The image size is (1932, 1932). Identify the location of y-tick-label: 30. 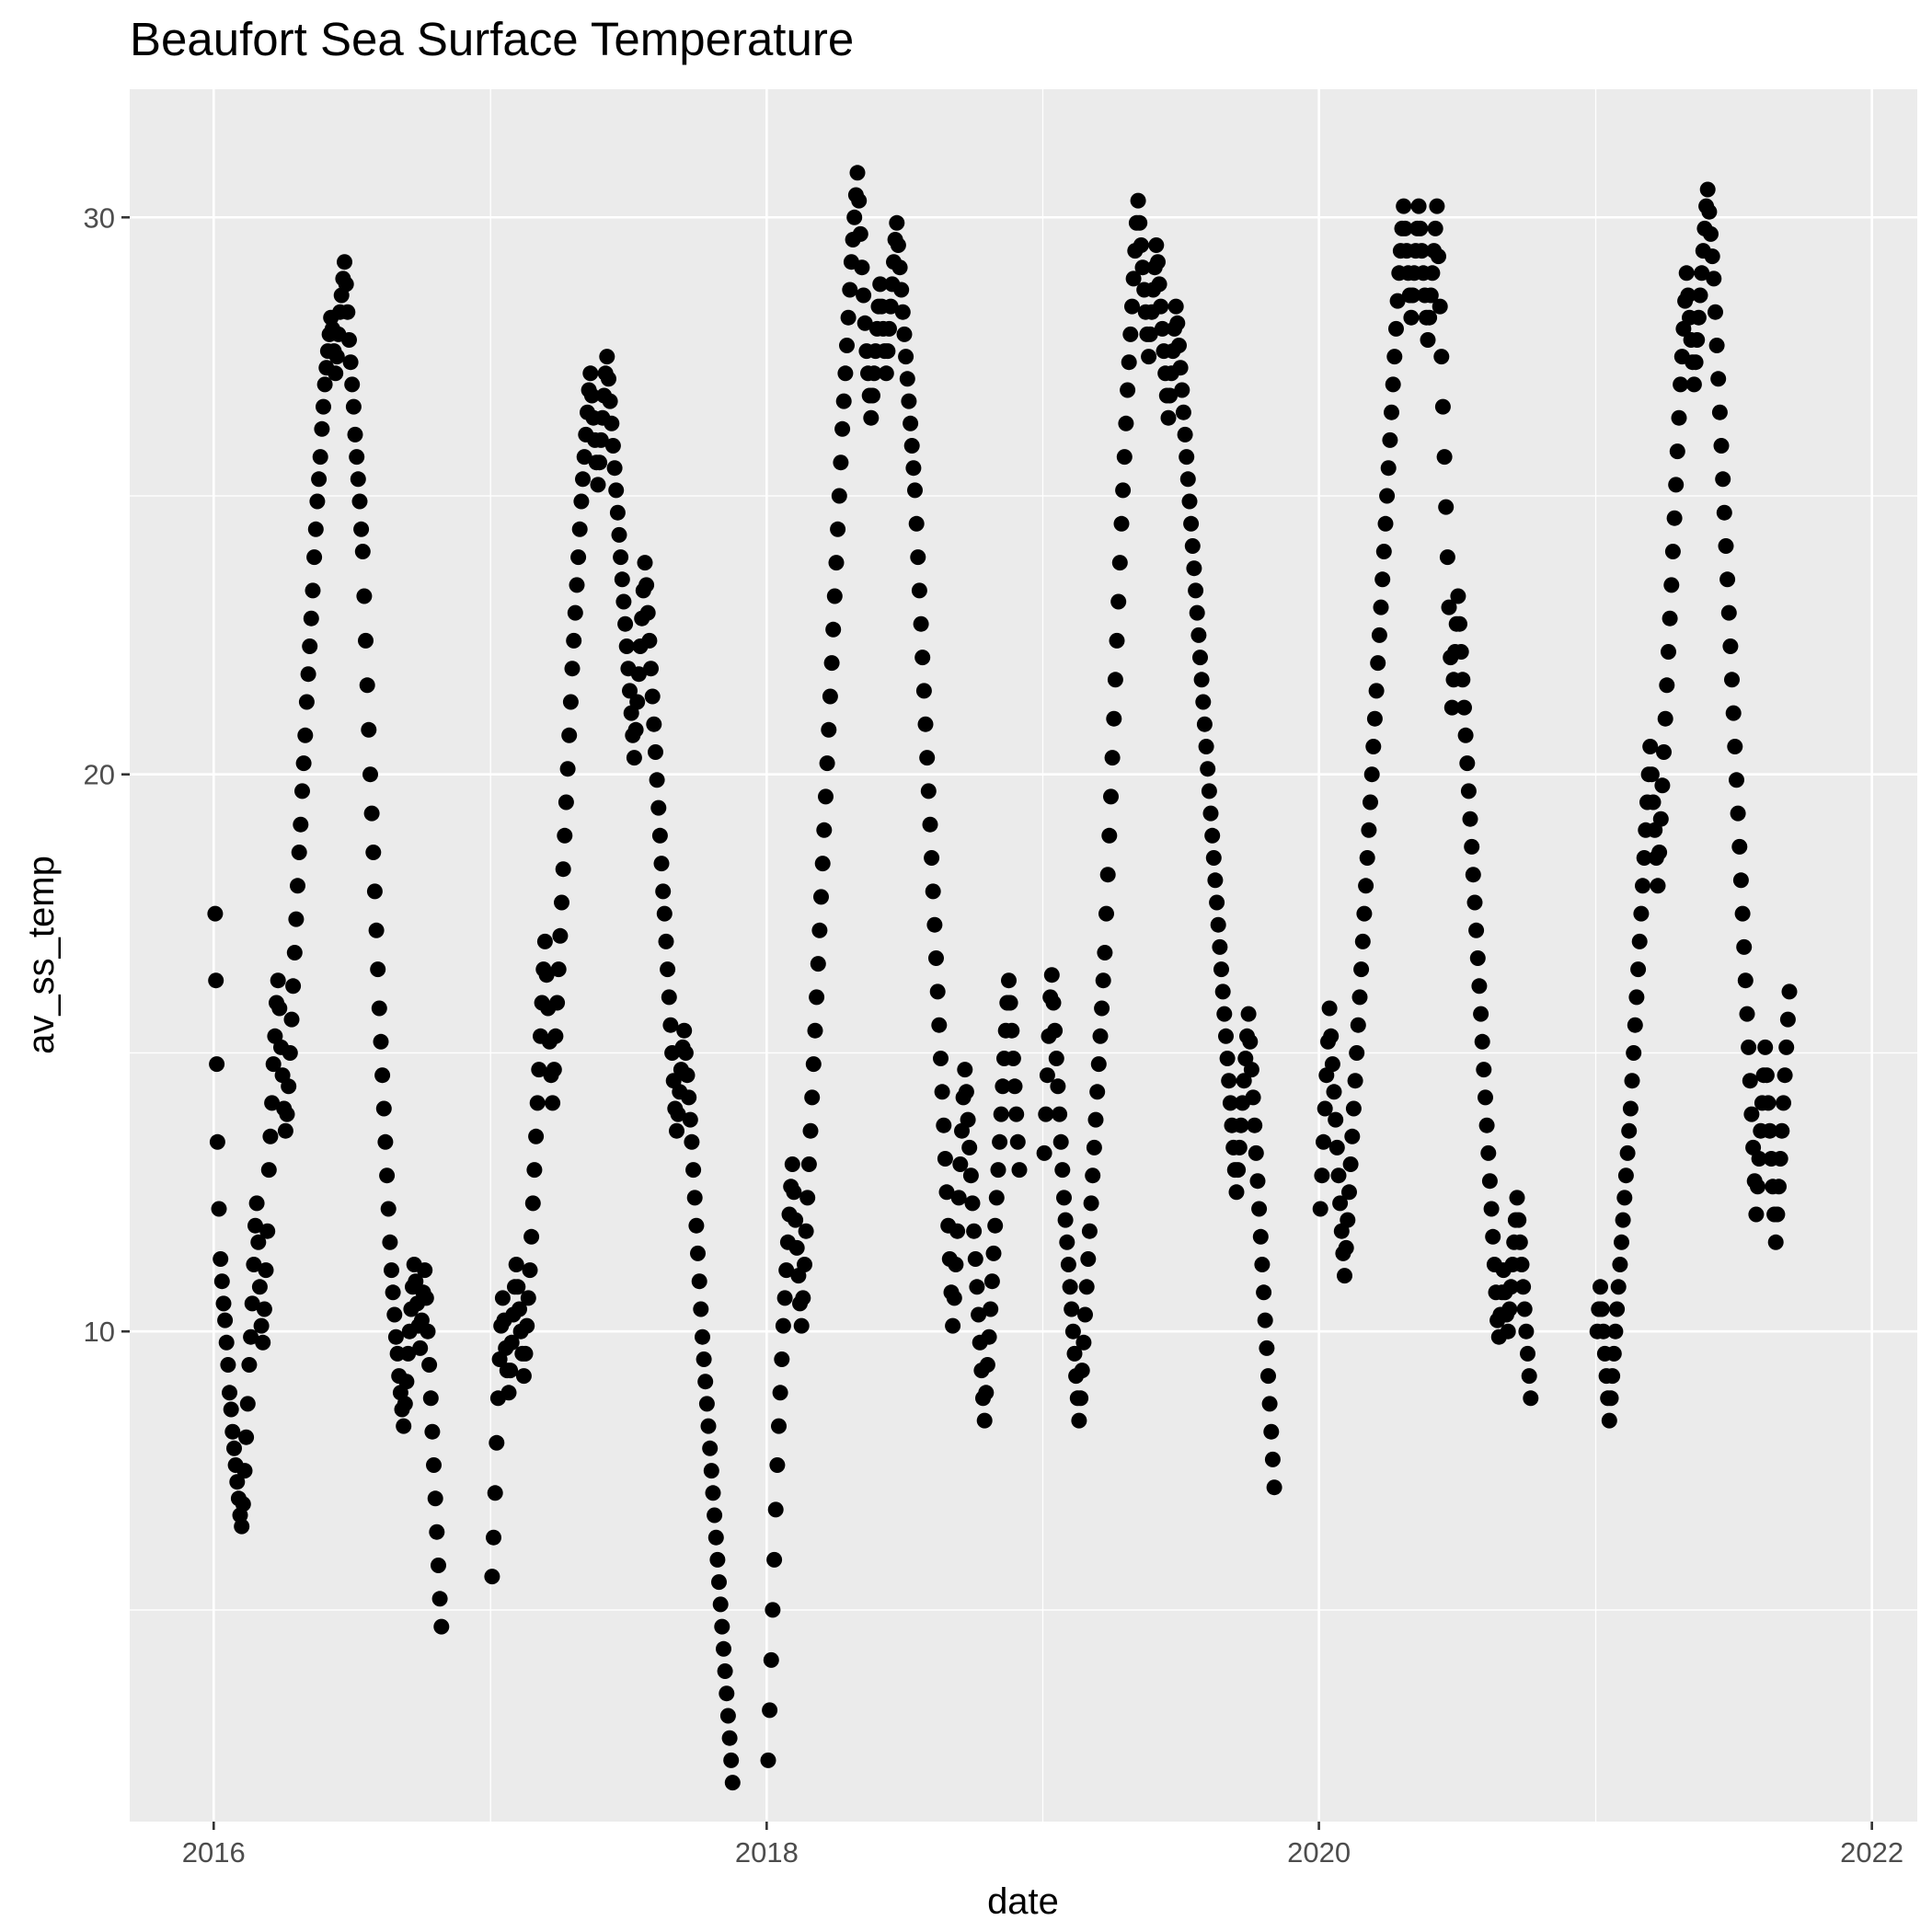
(99, 217).